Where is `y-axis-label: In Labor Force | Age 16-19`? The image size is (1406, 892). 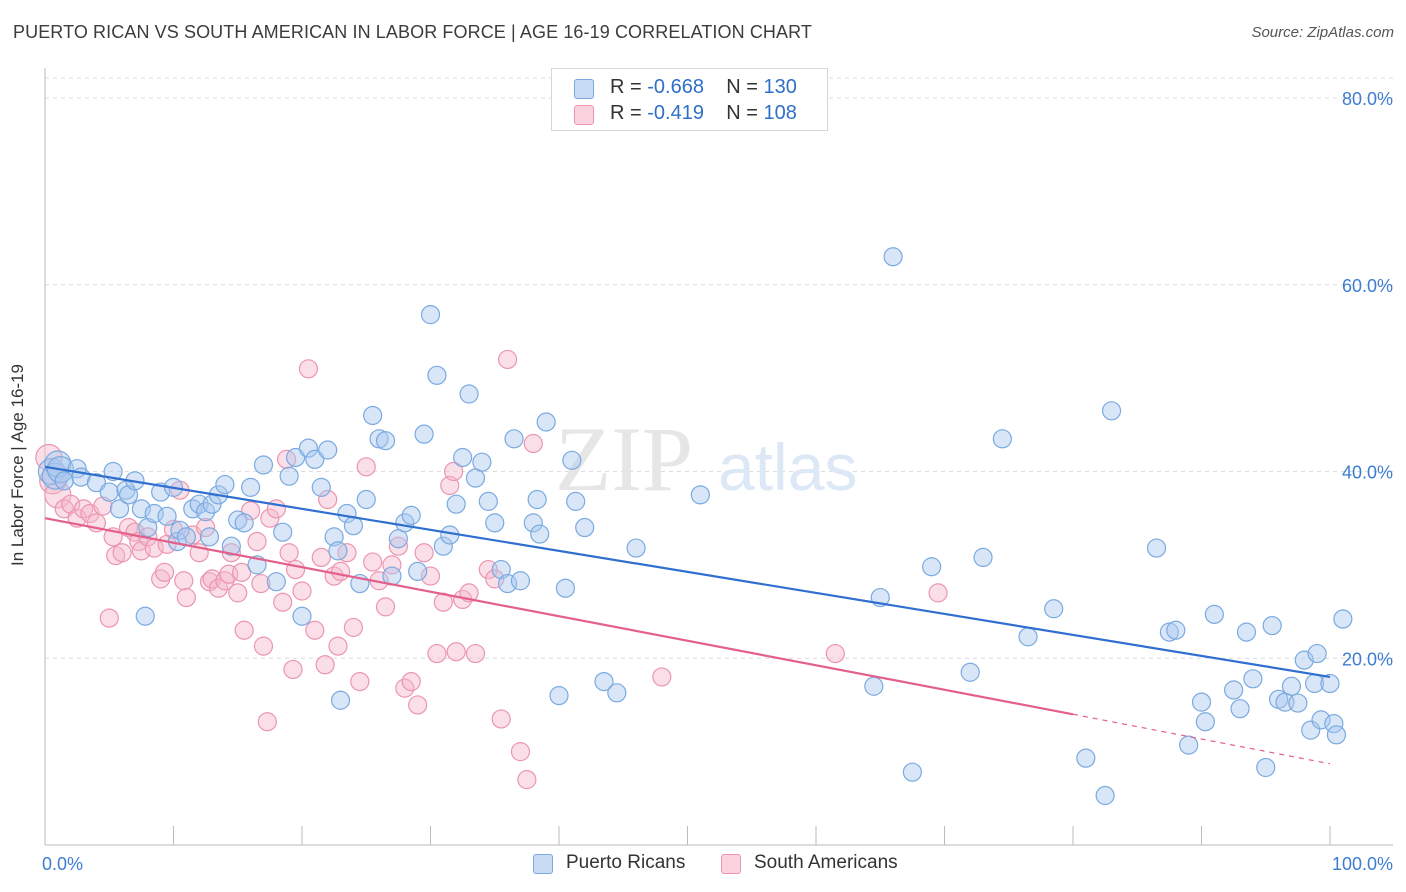
y-axis-label: In Labor Force | Age 16-19 is located at coordinates (17, 465).